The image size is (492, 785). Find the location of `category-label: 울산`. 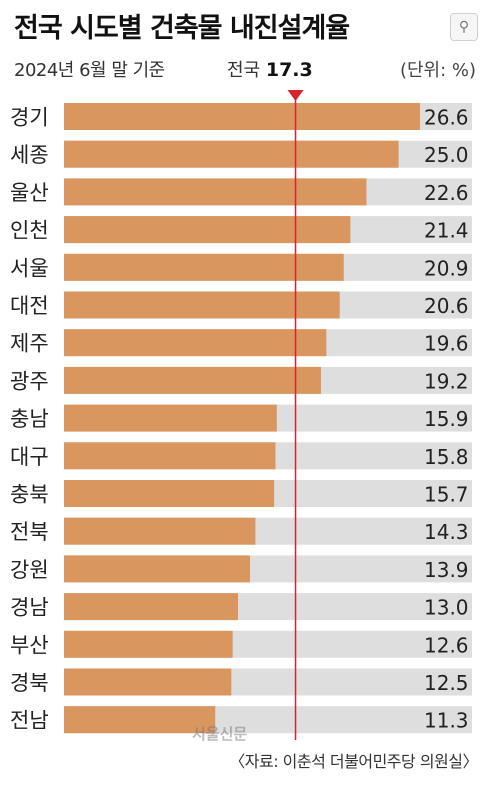

category-label: 울산 is located at coordinates (29, 193).